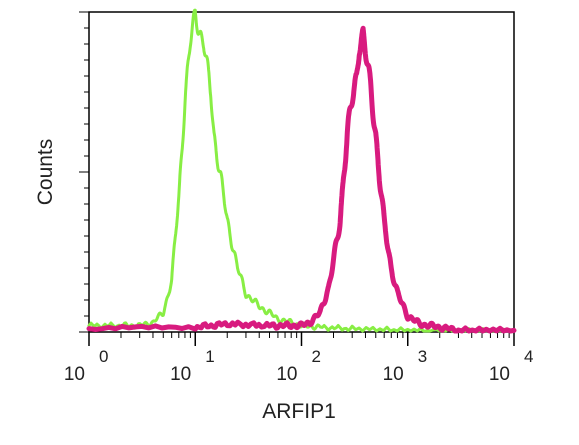  What do you see at coordinates (316, 356) in the screenshot?
I see `x-tick-label-exponent: 2` at bounding box center [316, 356].